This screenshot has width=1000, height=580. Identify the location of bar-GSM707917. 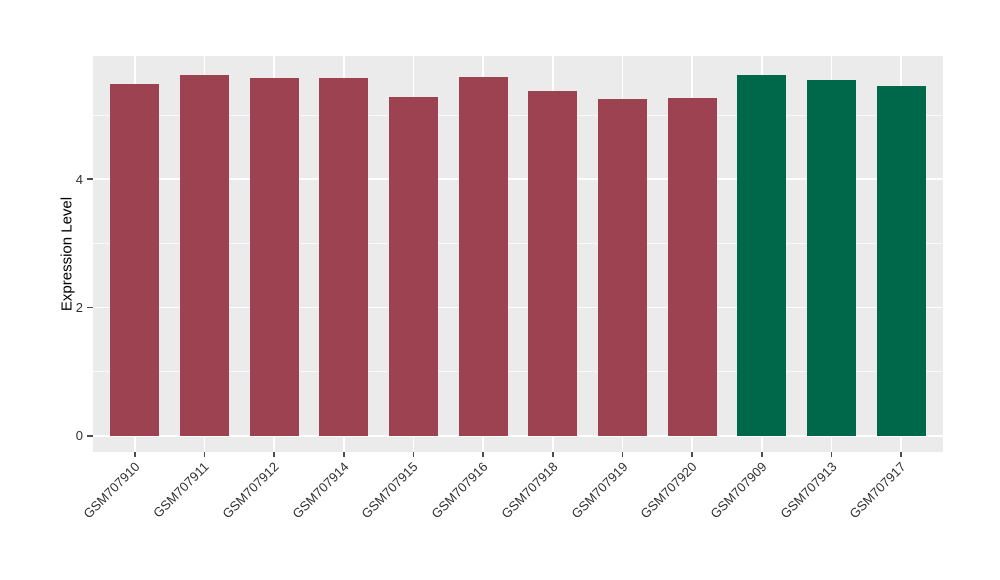
(901, 261).